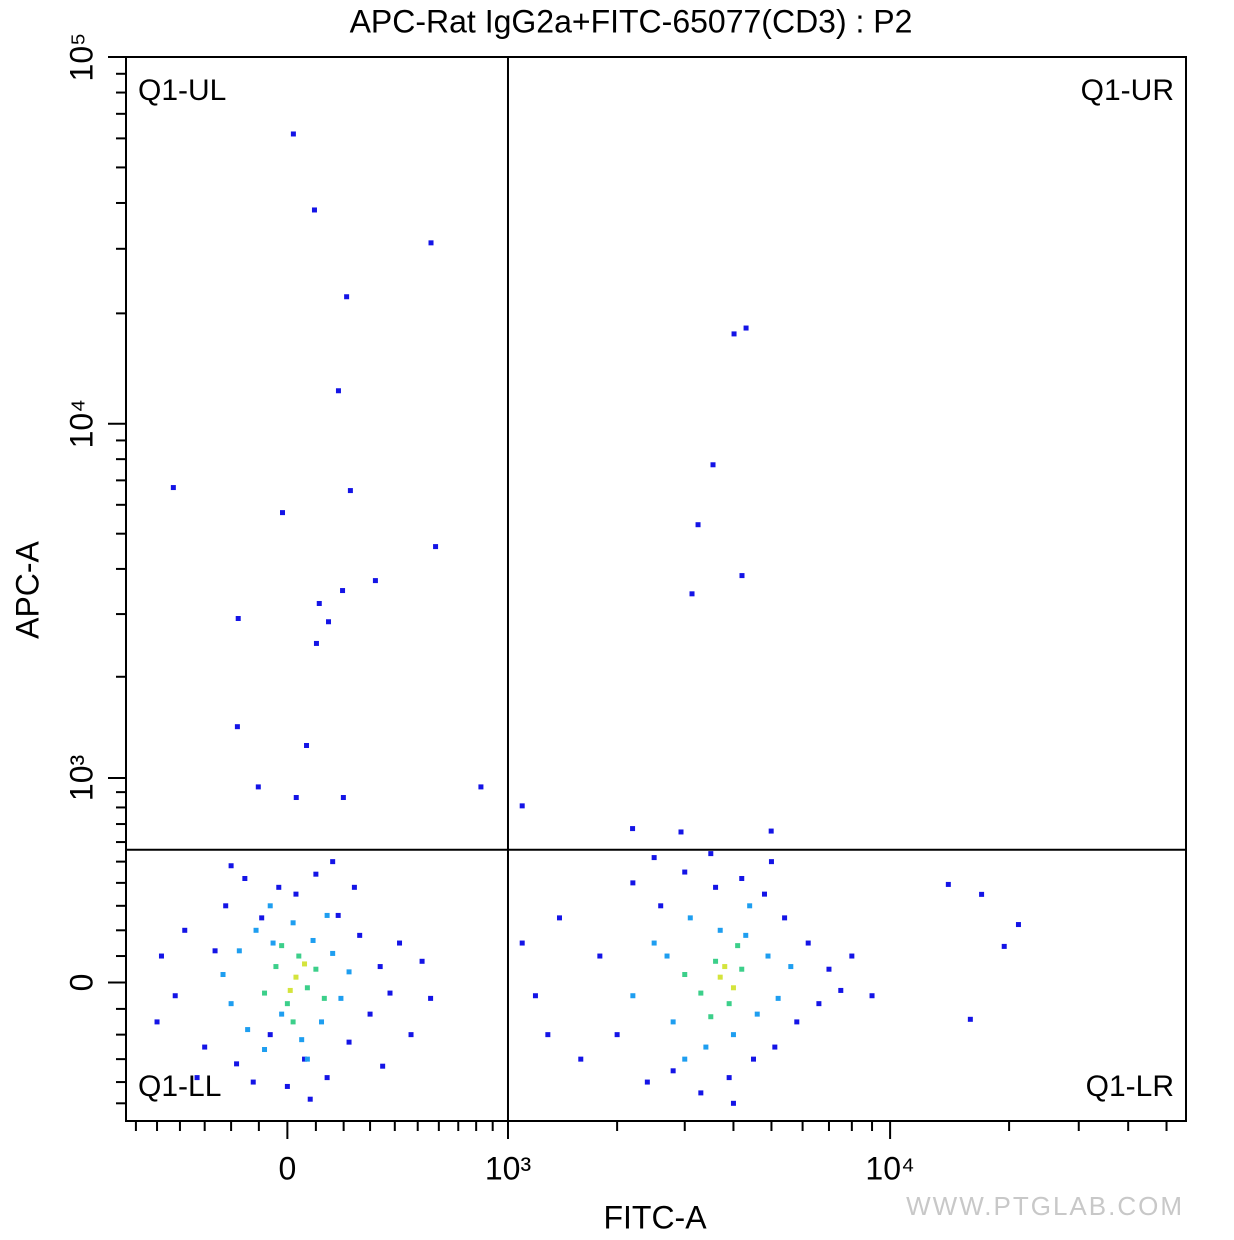  What do you see at coordinates (179, 1086) in the screenshot?
I see `quadrant-label: Q1-LL` at bounding box center [179, 1086].